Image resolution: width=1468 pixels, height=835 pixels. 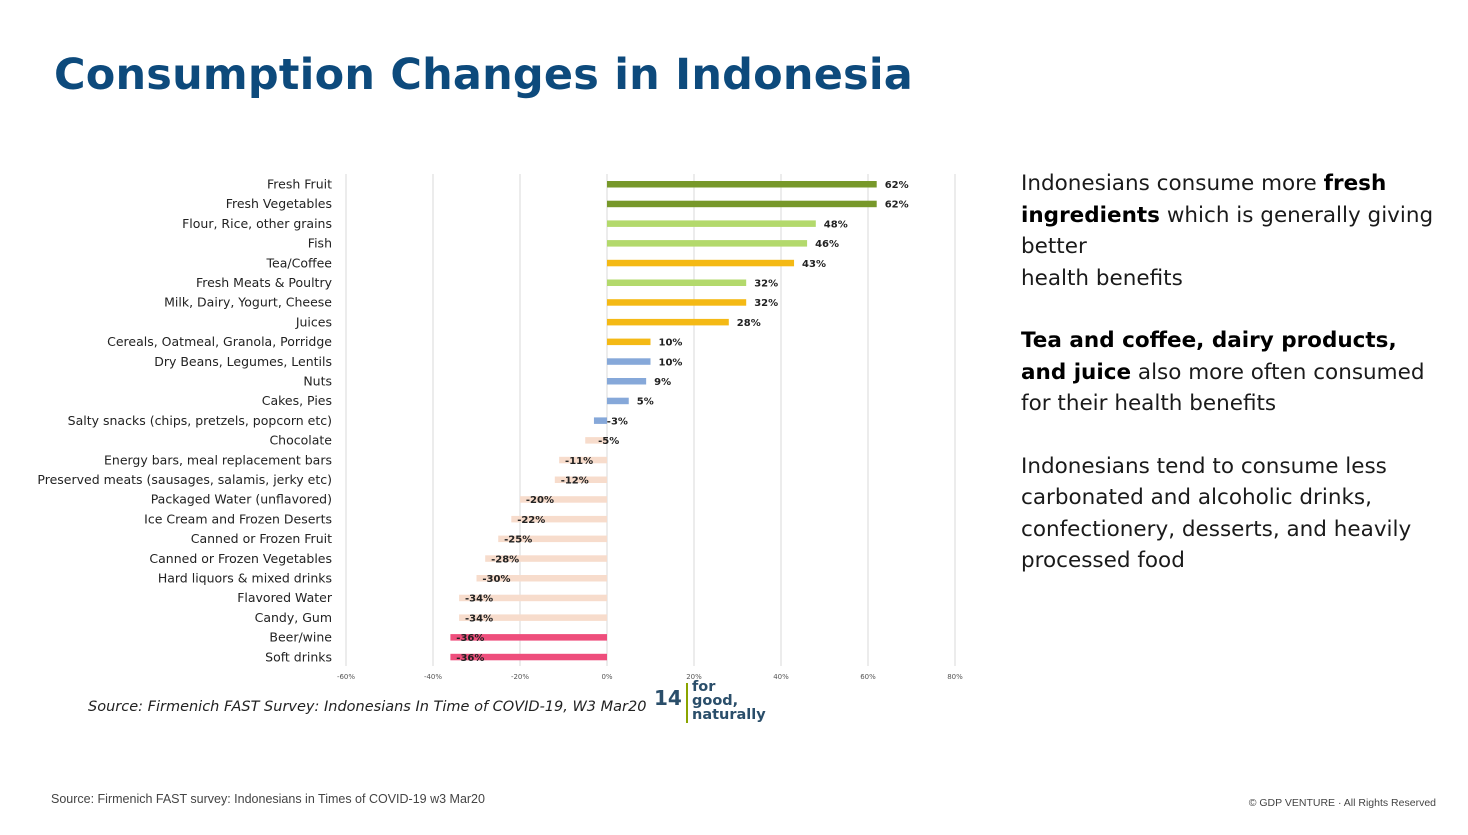 What do you see at coordinates (575, 481) in the screenshot?
I see `value-label: -12%` at bounding box center [575, 481].